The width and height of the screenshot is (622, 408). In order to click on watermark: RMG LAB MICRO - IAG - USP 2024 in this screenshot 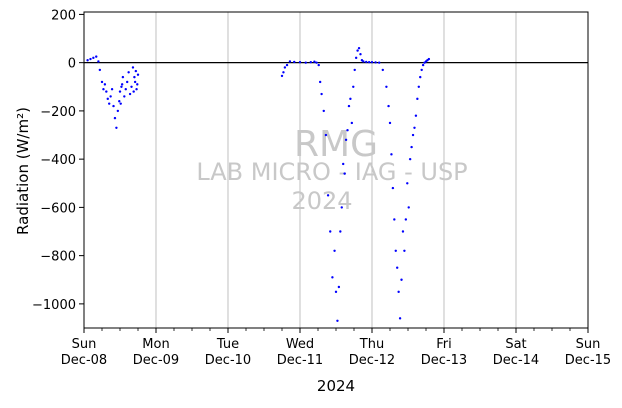, I will do `click(331, 169)`.